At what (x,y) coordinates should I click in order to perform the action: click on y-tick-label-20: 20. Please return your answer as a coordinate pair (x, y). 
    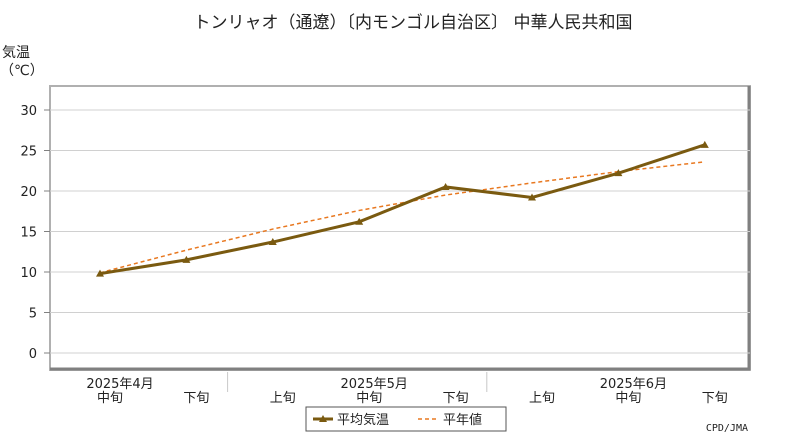
    Looking at the image, I should click on (28, 192).